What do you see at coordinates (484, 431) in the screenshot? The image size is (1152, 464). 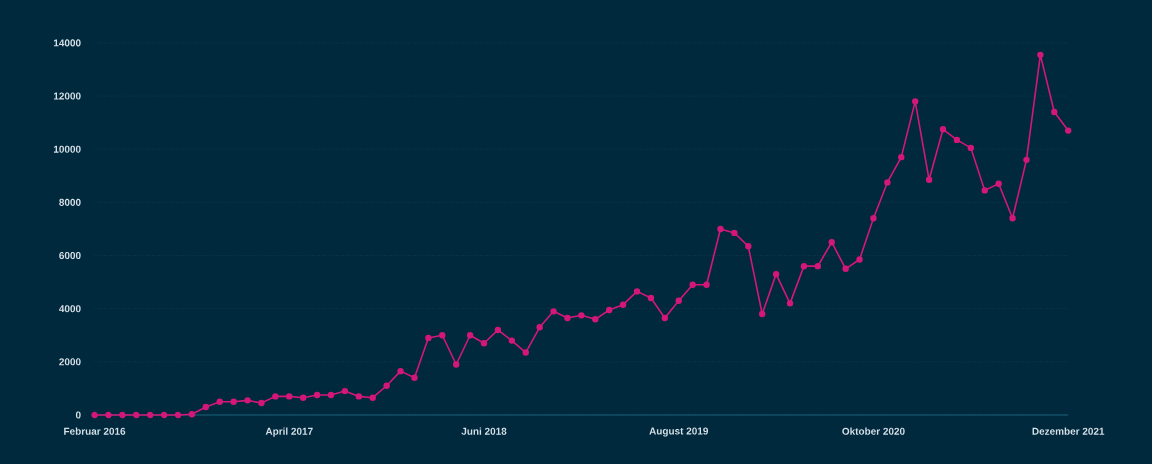 I see `x-tick-label: Juni 2018` at bounding box center [484, 431].